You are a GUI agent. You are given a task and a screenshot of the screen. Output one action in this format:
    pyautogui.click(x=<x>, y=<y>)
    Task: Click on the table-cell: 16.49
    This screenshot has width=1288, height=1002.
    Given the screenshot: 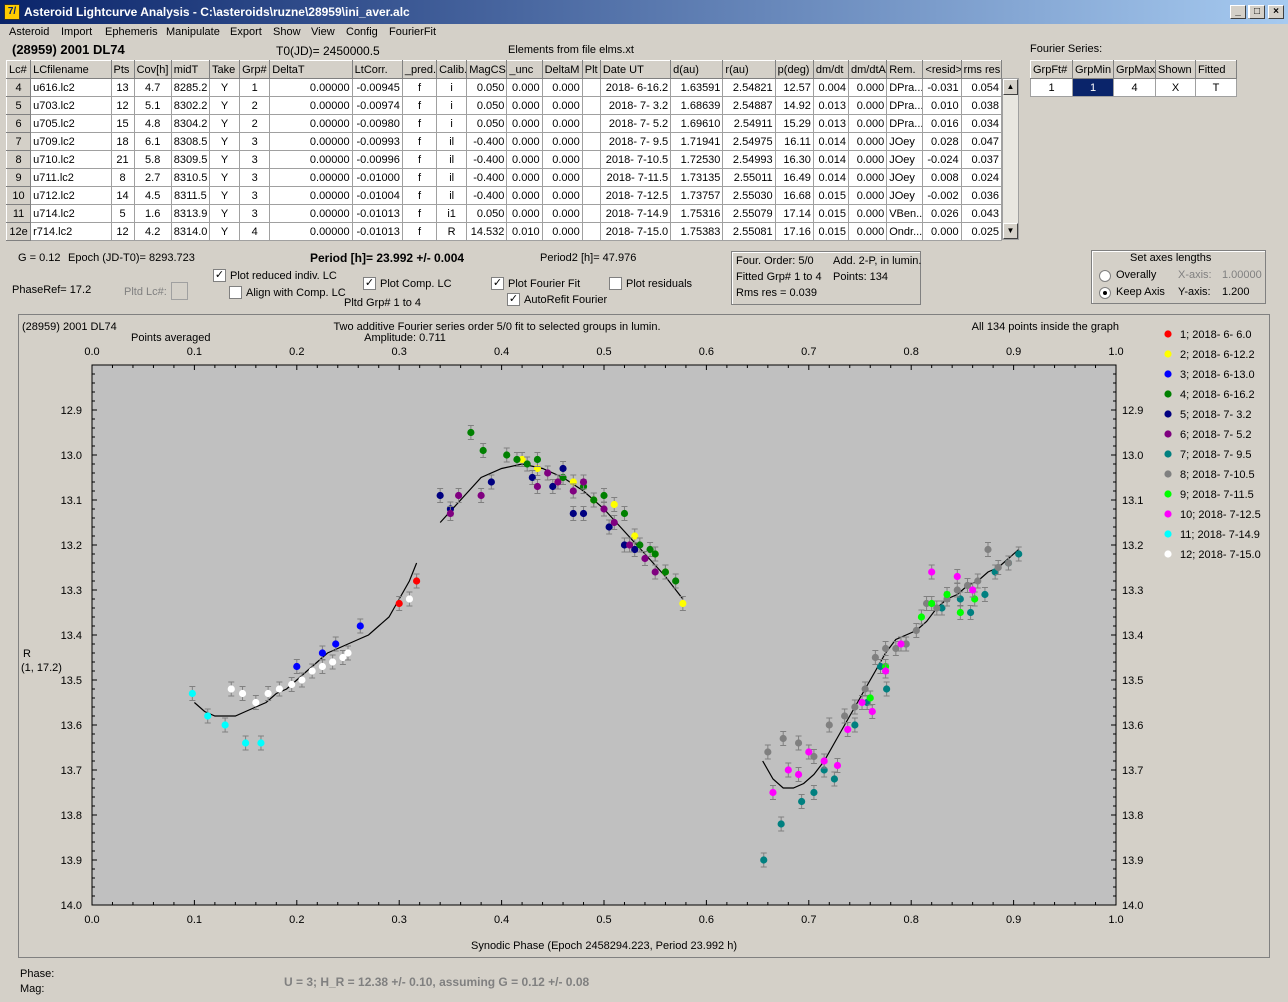 What is the action you would take?
    pyautogui.click(x=794, y=177)
    